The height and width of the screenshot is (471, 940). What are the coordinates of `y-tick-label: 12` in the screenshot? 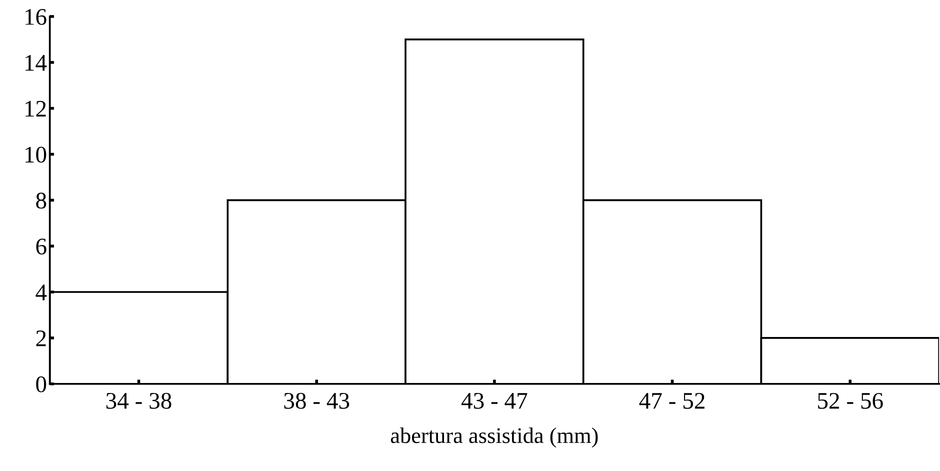 It's located at (36, 108).